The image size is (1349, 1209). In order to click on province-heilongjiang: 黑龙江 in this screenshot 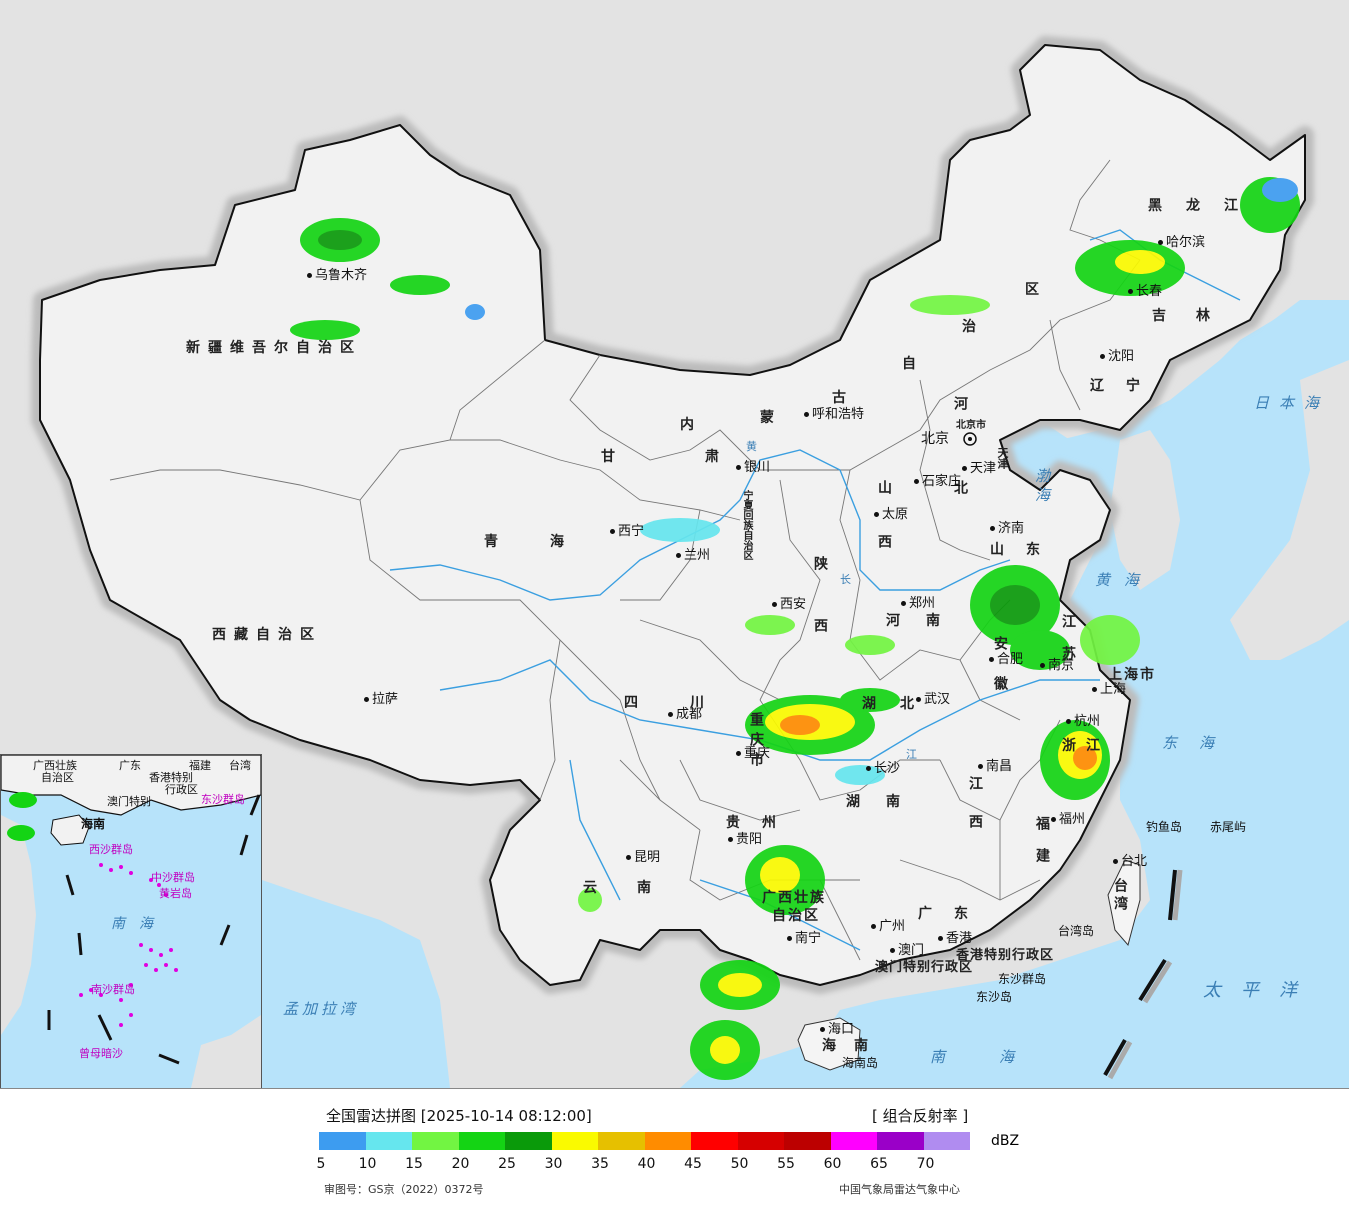, I will do `click(1205, 206)`.